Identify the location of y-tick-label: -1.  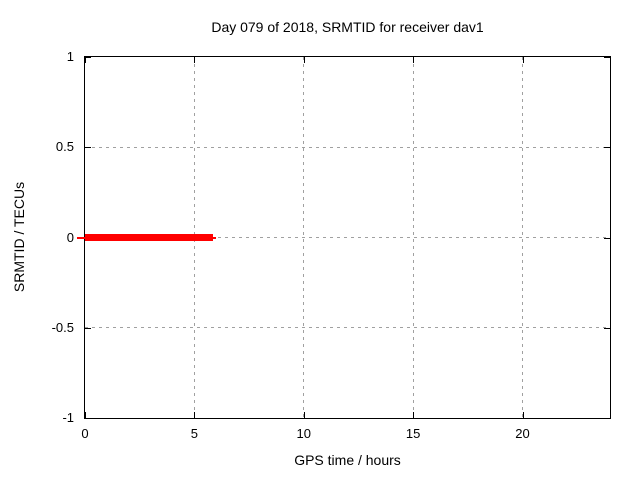
(68, 417).